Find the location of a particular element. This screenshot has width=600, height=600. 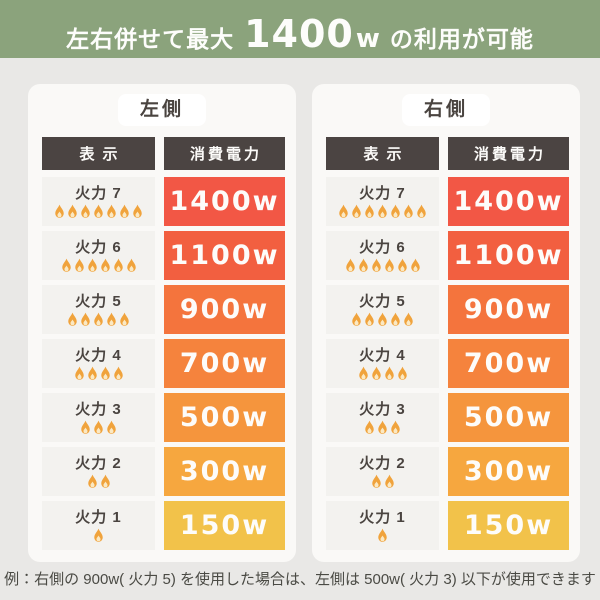

wattage-value: 500w is located at coordinates (224, 417).